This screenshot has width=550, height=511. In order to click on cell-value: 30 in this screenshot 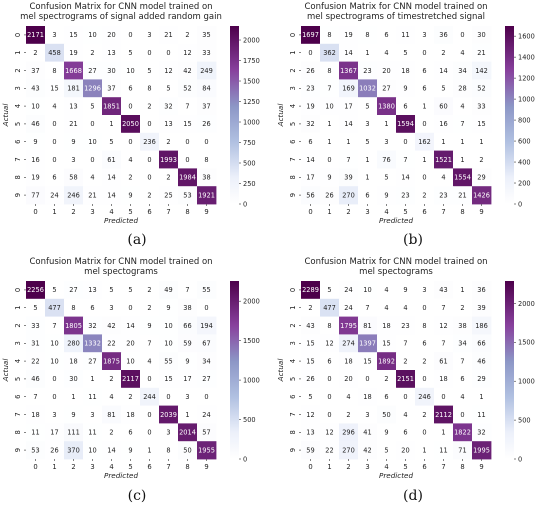, I will do `click(73, 379)`.